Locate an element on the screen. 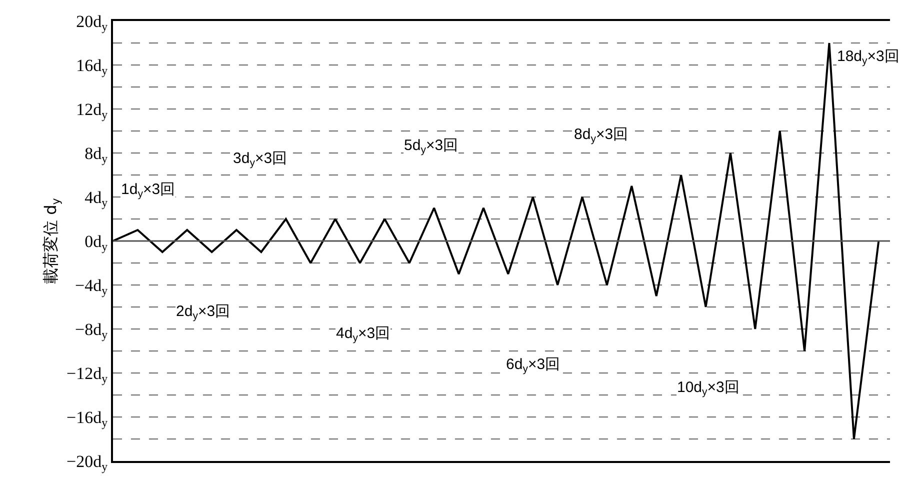 Image resolution: width=904 pixels, height=486 pixels. y-tick-label: −4d$_{y}$ is located at coordinates (91, 287).